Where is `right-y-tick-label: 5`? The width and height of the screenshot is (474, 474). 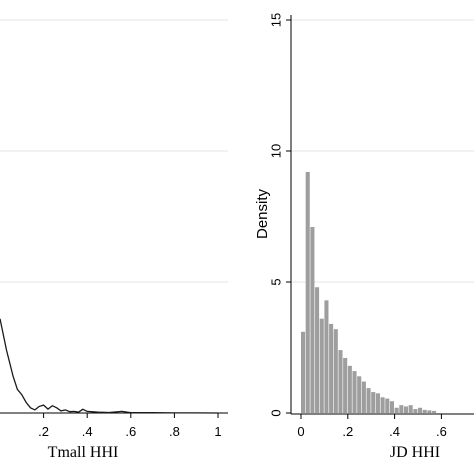 right-y-tick-label: 5 is located at coordinates (276, 281).